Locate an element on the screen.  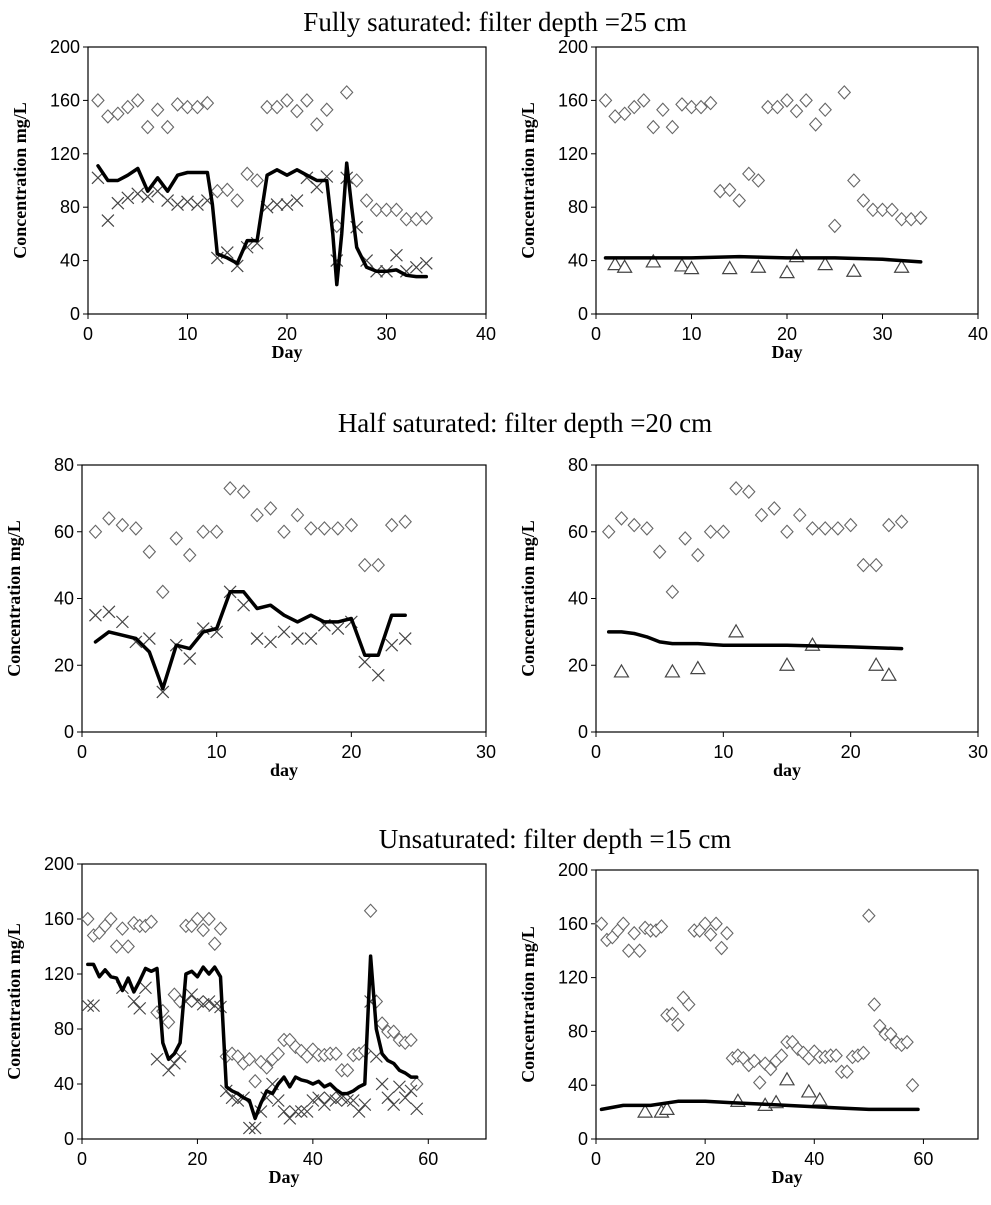
y-tick-label: 20 is located at coordinates (578, 665).